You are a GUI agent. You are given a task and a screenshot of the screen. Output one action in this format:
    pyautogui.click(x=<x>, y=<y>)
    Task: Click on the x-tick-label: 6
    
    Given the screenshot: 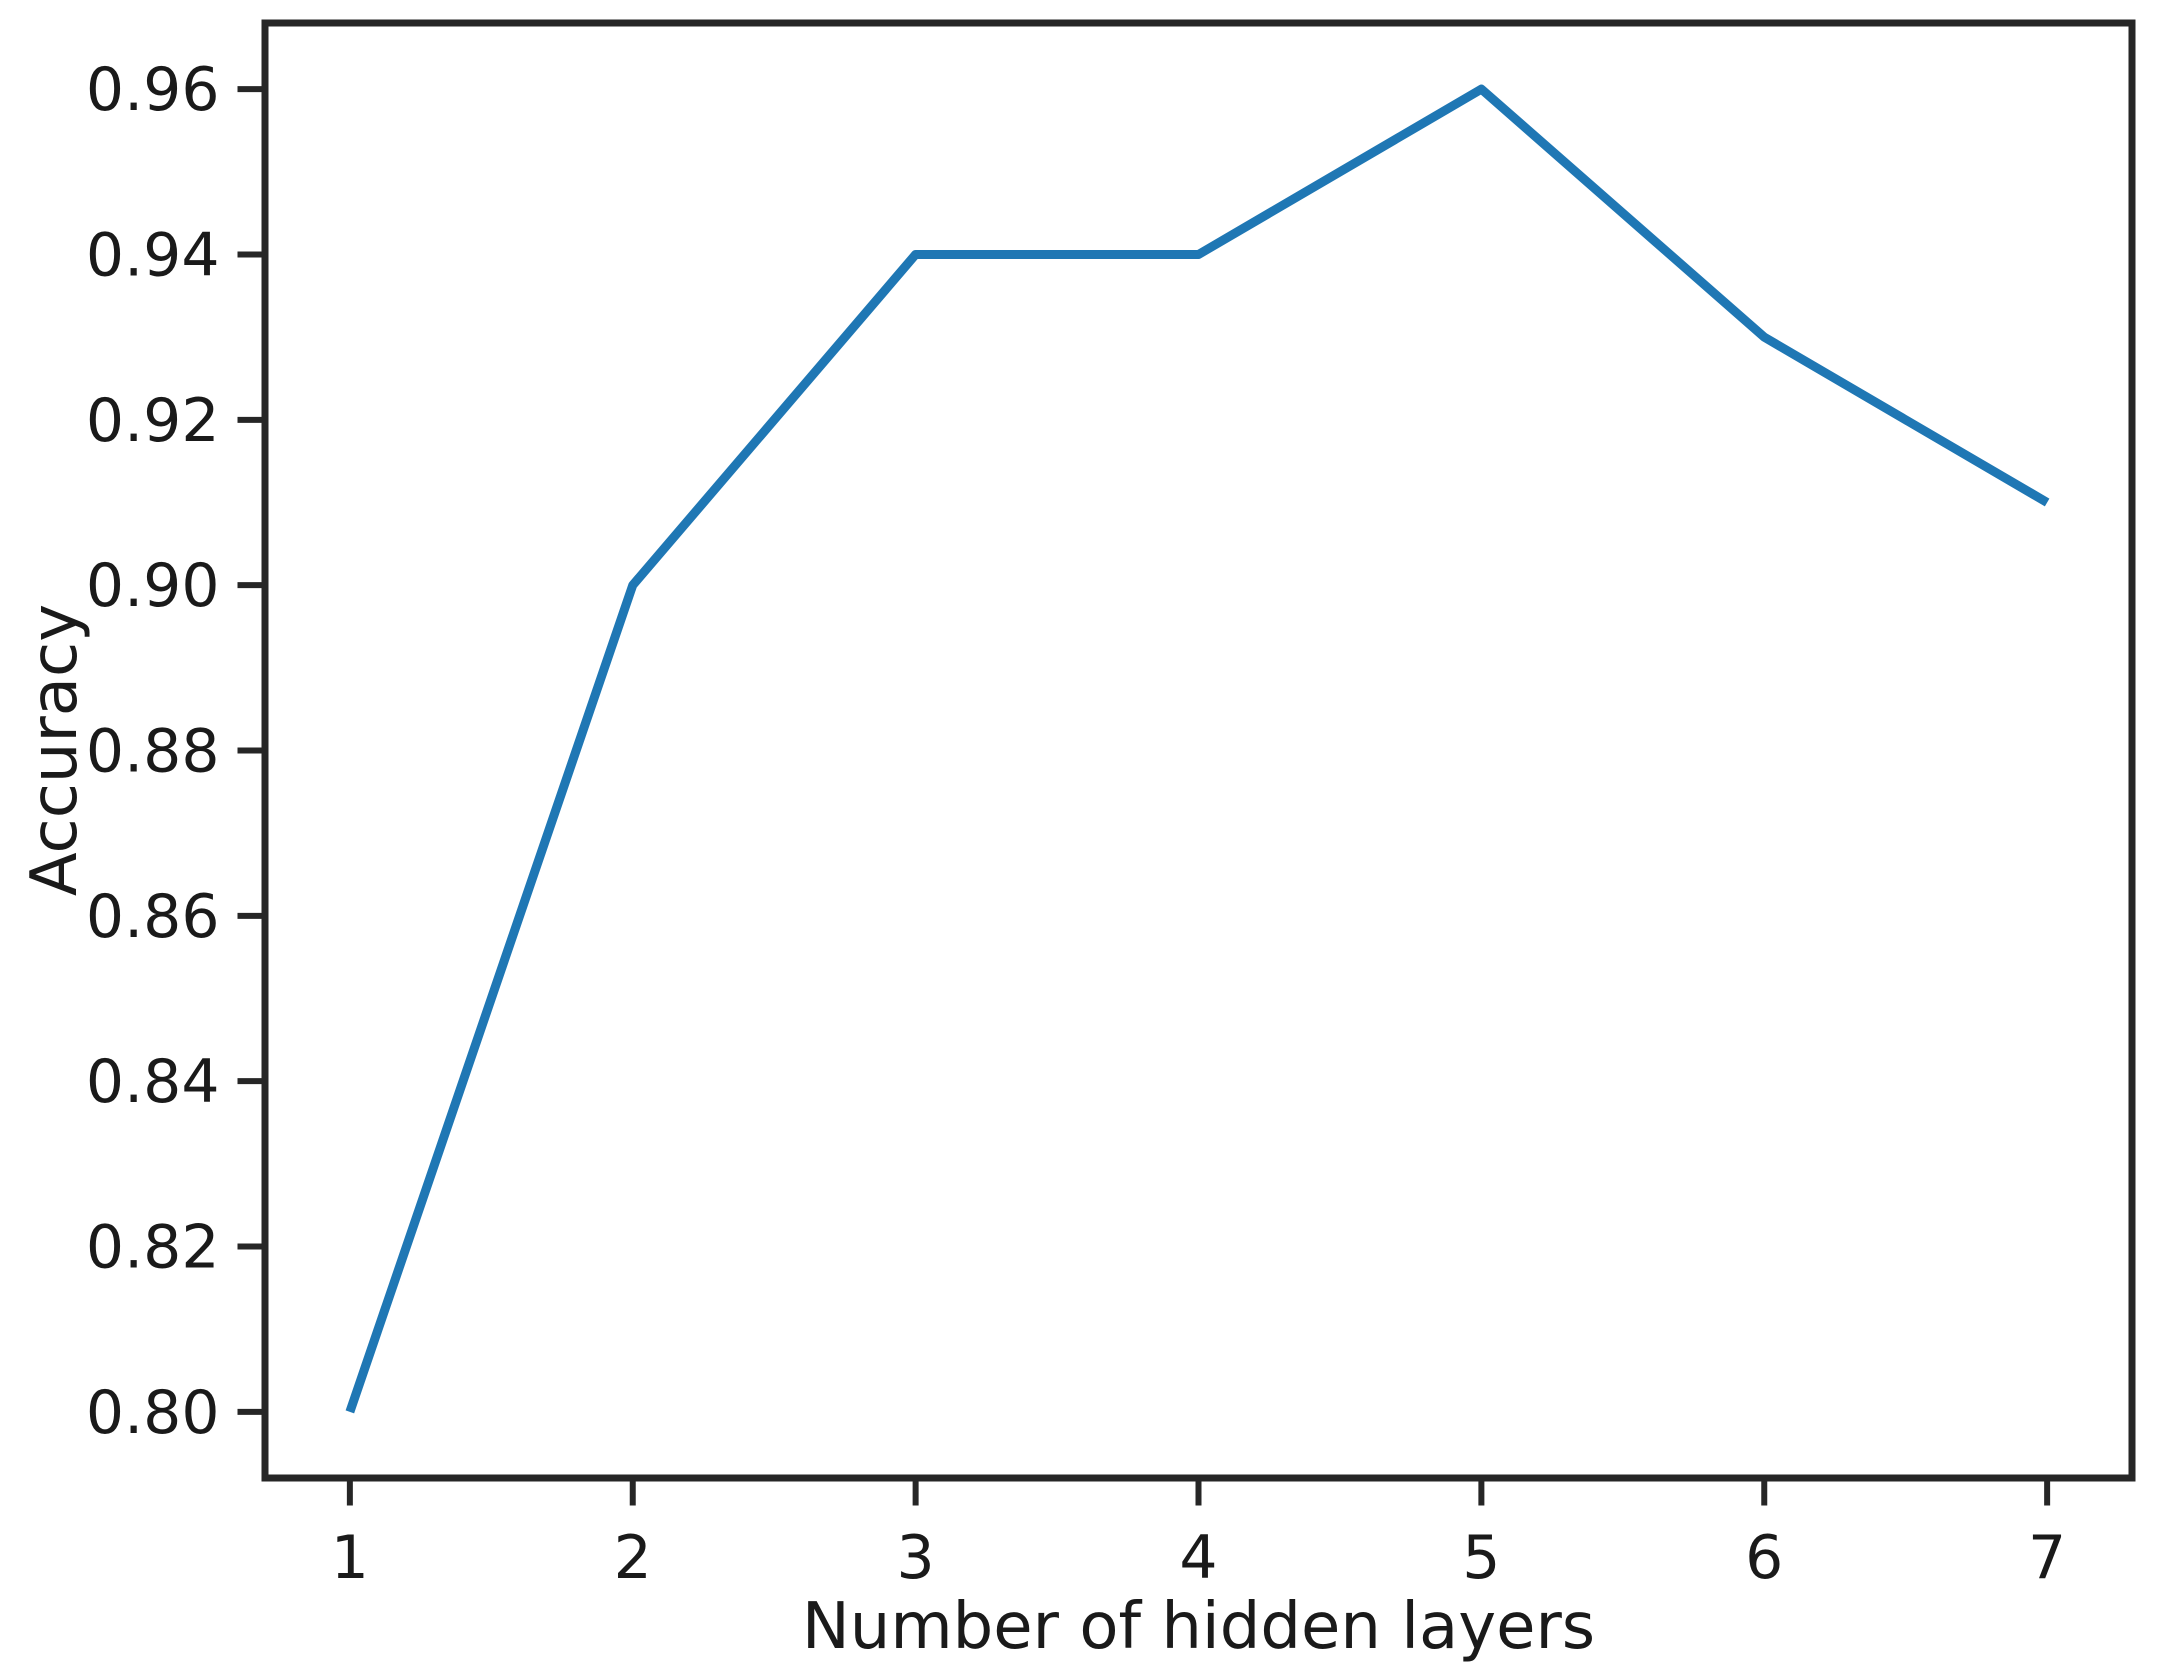 What is the action you would take?
    pyautogui.click(x=1764, y=1558)
    